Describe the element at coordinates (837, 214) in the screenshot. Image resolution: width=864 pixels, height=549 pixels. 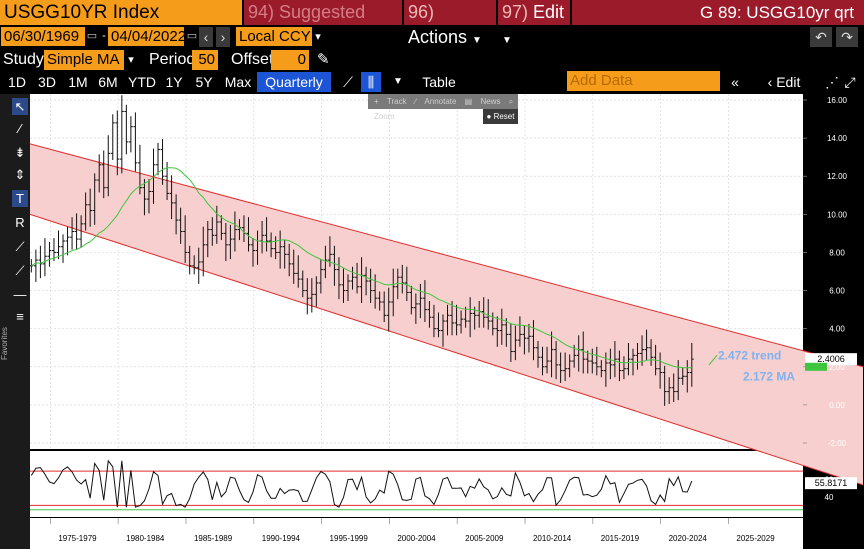
I see `y-tick-label: 10.00` at that location.